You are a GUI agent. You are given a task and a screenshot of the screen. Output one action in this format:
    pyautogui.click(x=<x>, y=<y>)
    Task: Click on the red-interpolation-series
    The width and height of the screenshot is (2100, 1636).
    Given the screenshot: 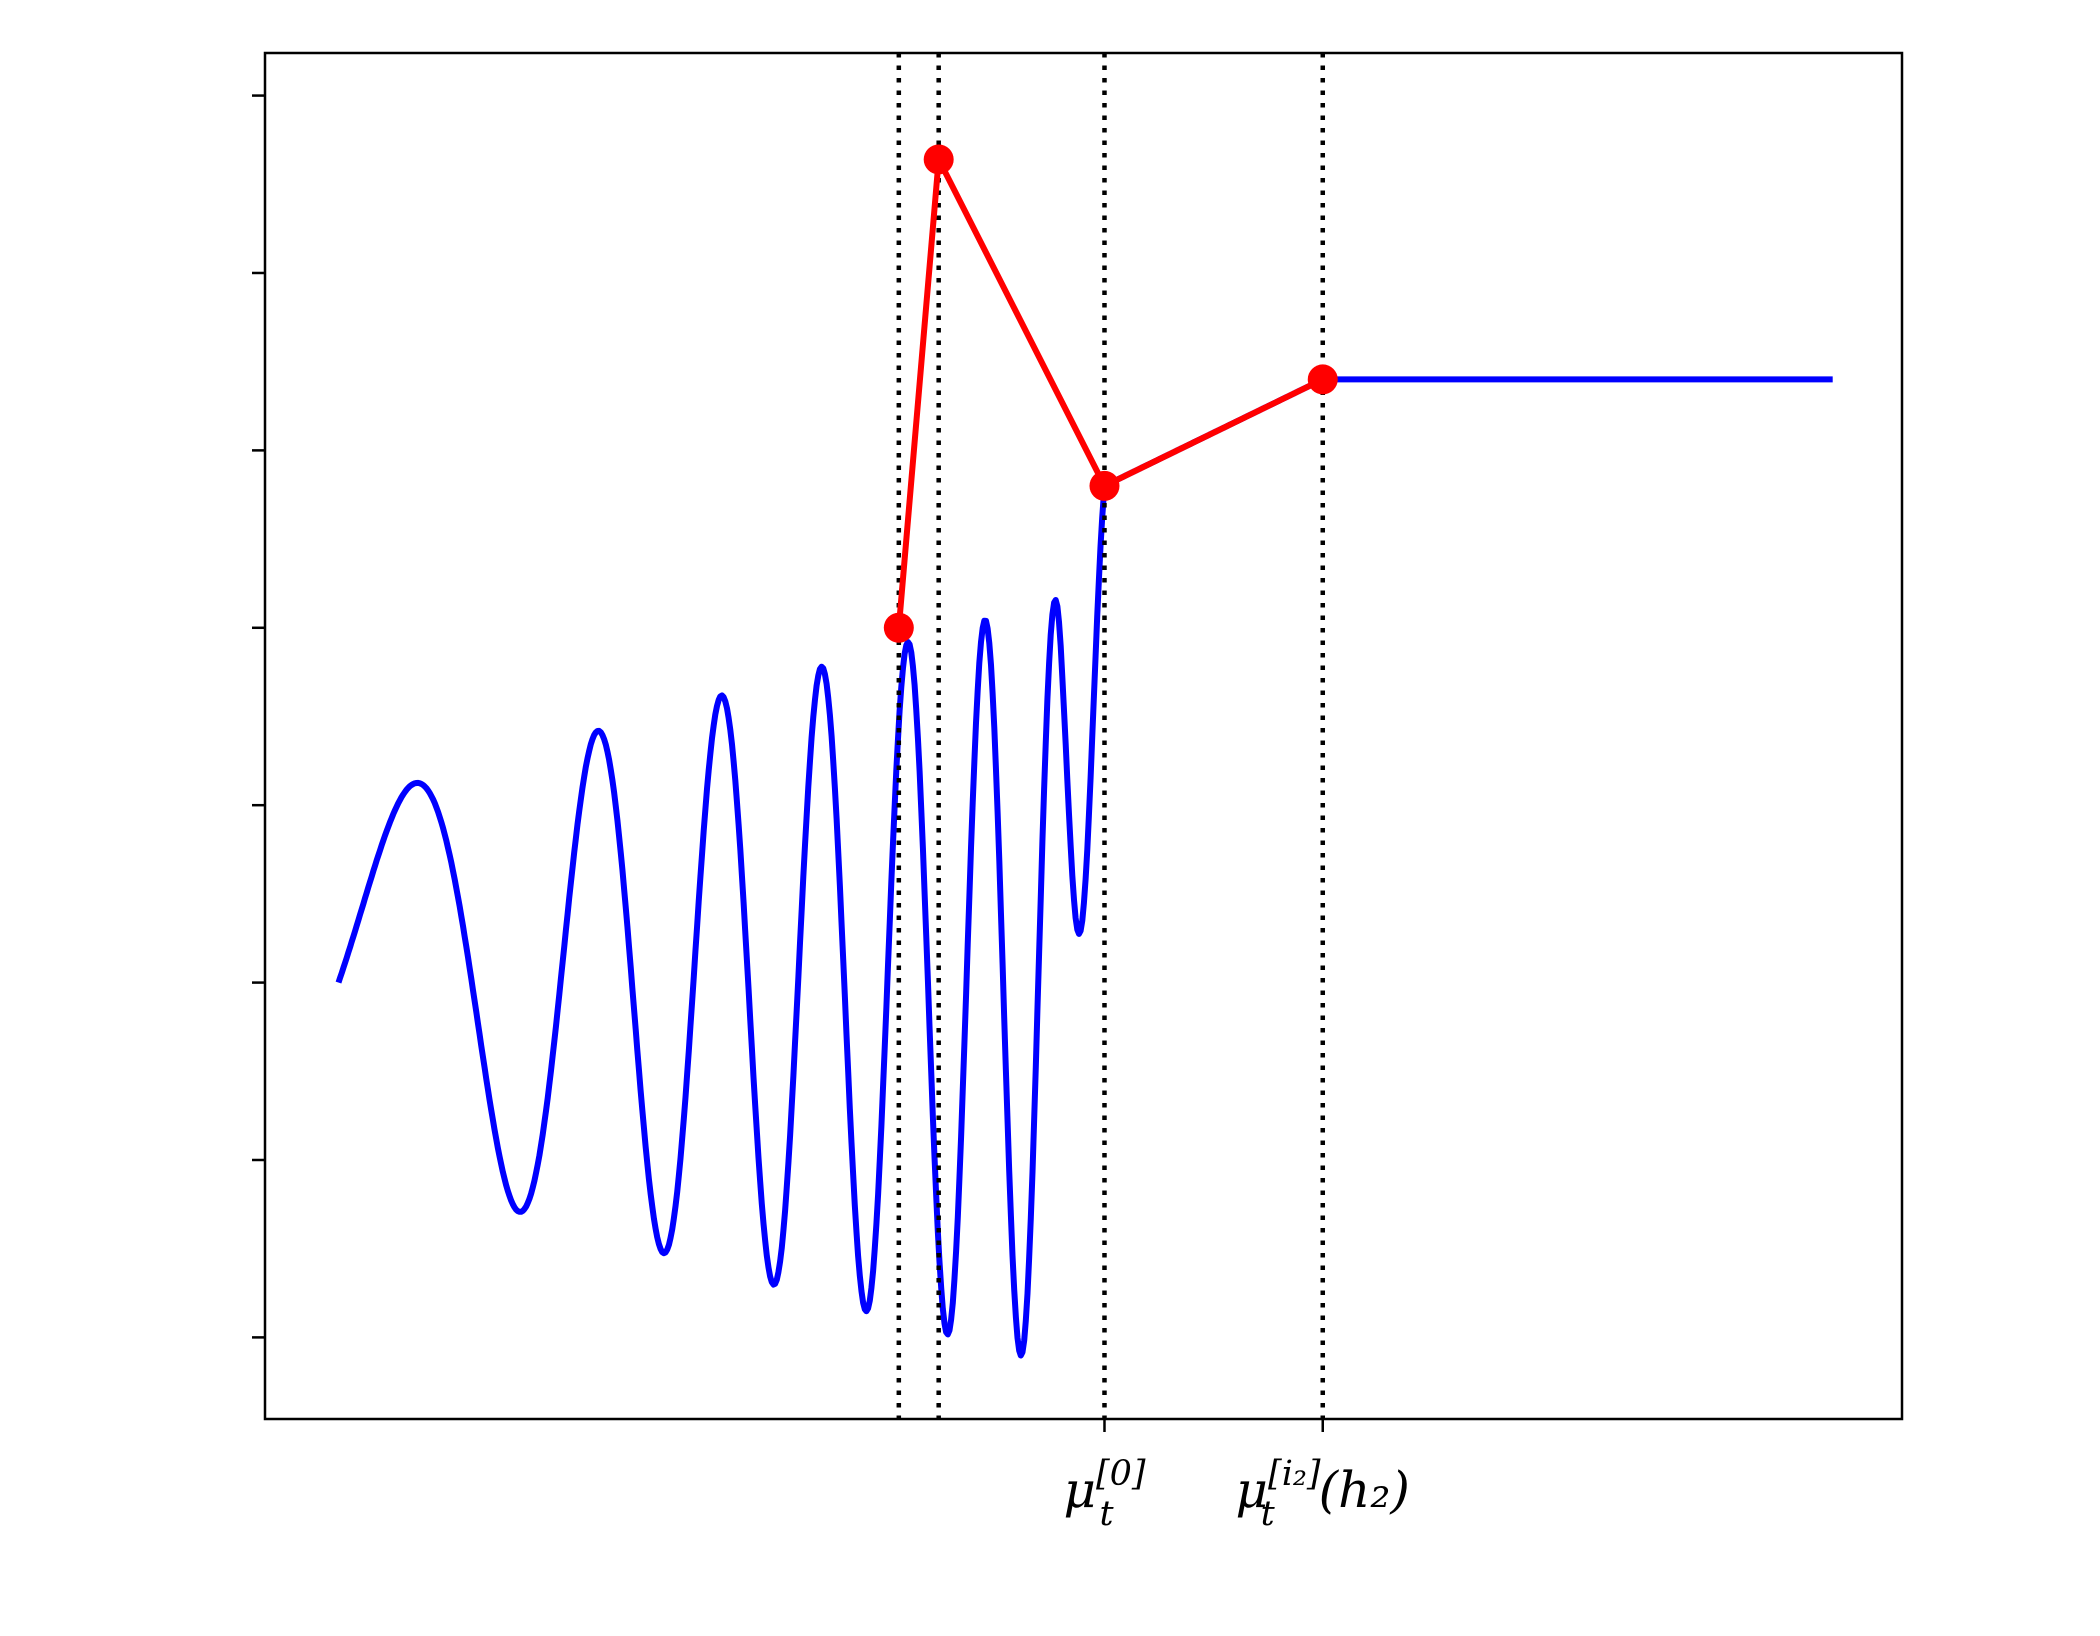 What is the action you would take?
    pyautogui.click(x=1110, y=393)
    